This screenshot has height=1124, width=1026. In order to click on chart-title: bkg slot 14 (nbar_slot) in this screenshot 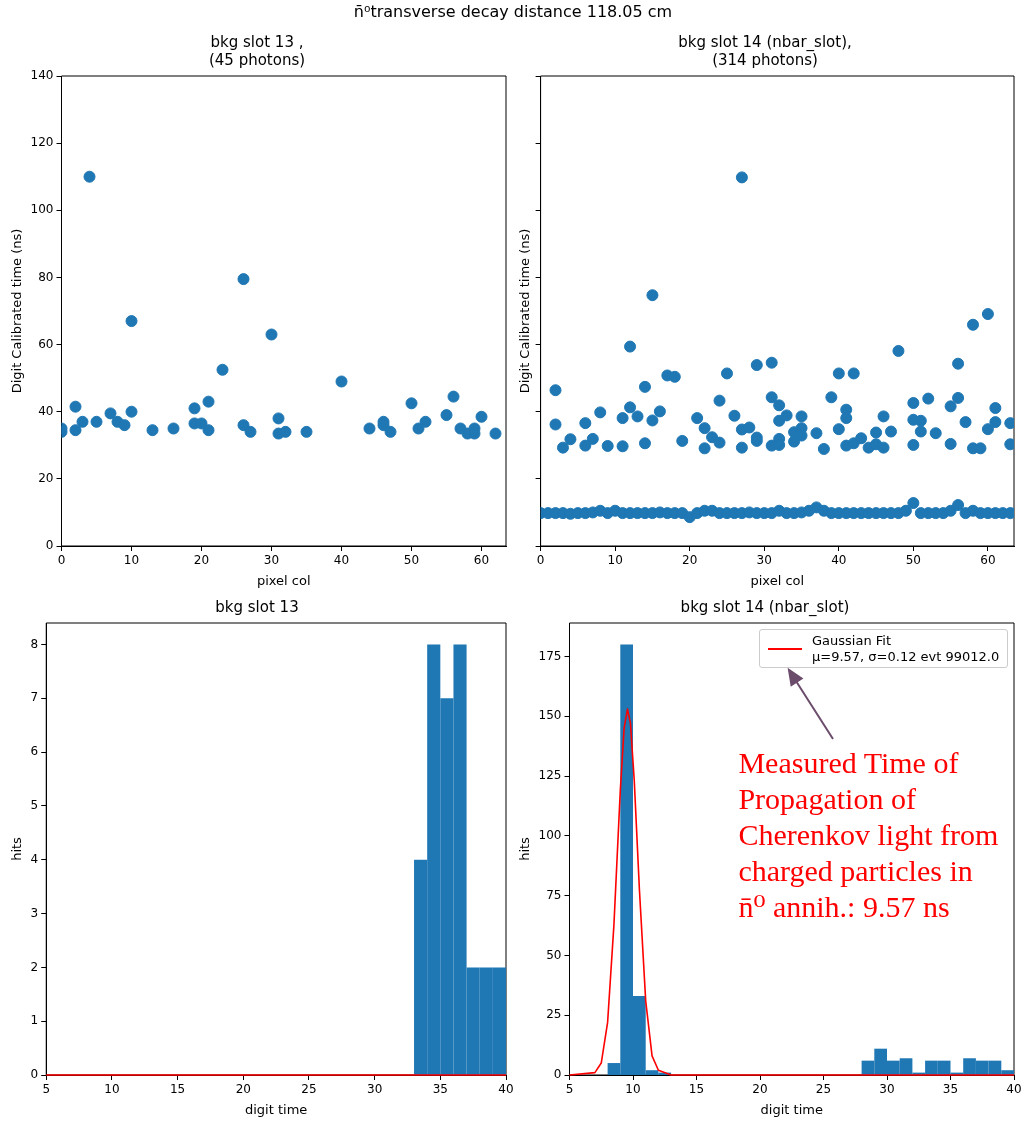, I will do `click(765, 607)`.